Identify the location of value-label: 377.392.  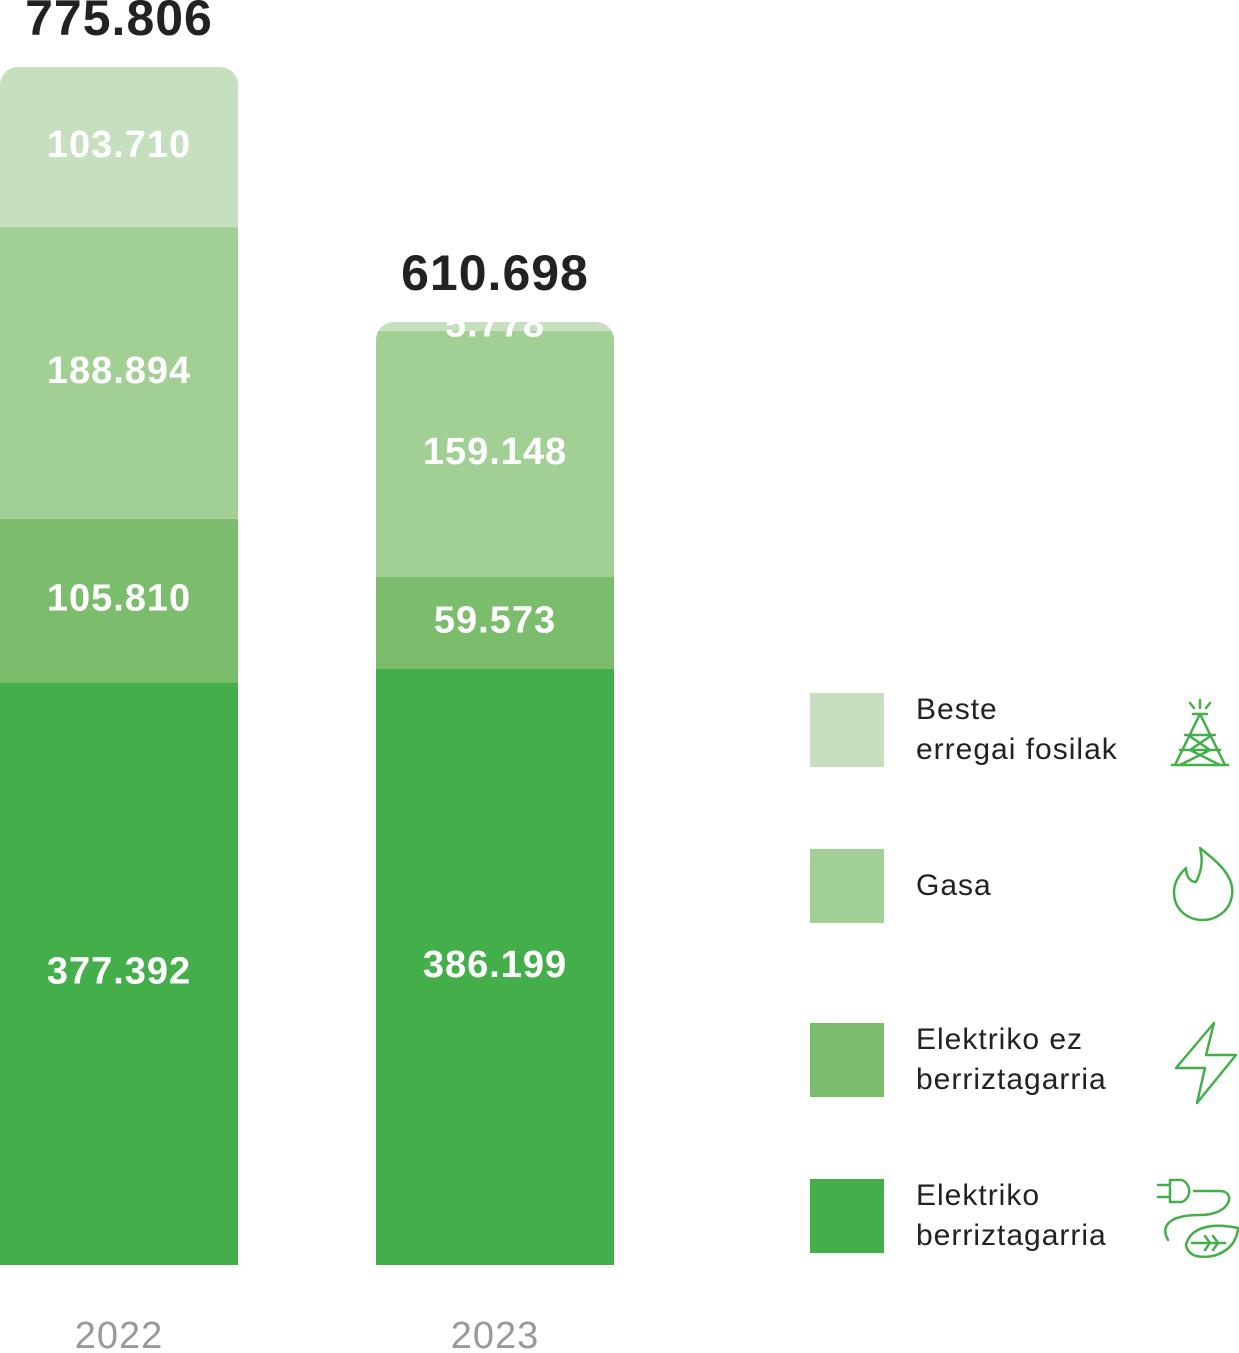
(119, 972).